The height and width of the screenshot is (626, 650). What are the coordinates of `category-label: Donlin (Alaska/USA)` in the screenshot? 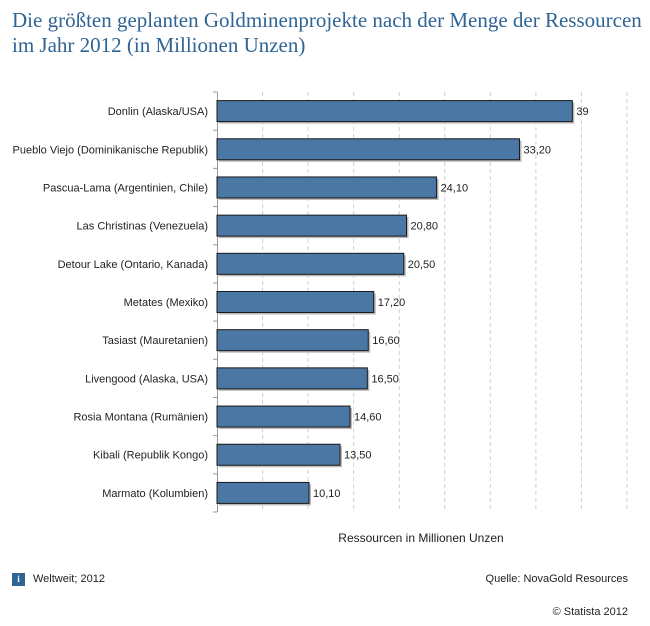 It's located at (158, 112).